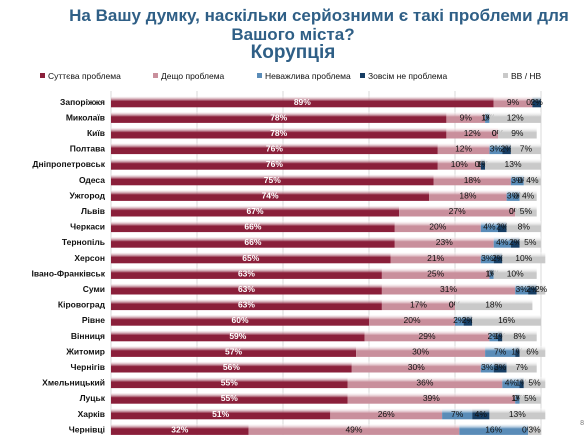 This screenshot has width=586, height=435. Describe the element at coordinates (526, 76) in the screenshot. I see `legend-label: ВВ / НВ` at that location.